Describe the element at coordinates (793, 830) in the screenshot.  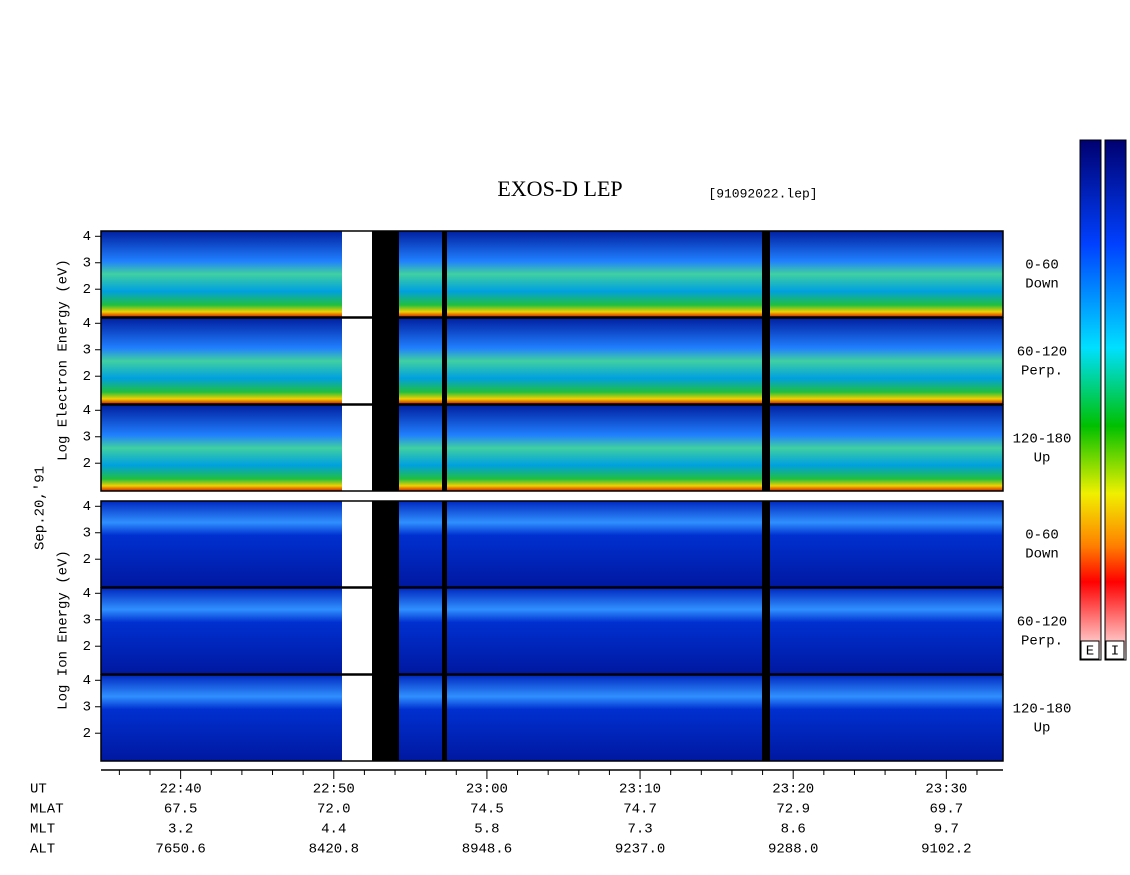
I see `orbit-value: 8.6` at that location.